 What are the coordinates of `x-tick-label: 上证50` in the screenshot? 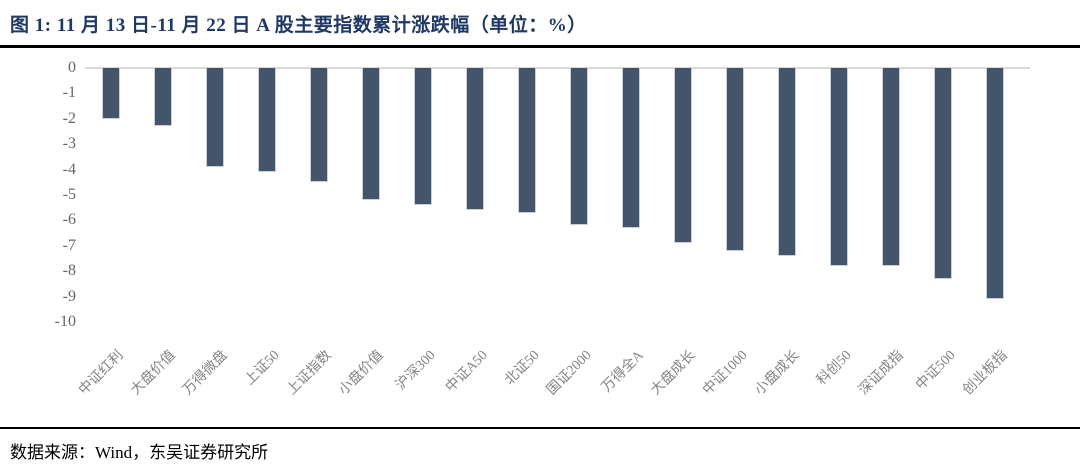 It's located at (262, 368).